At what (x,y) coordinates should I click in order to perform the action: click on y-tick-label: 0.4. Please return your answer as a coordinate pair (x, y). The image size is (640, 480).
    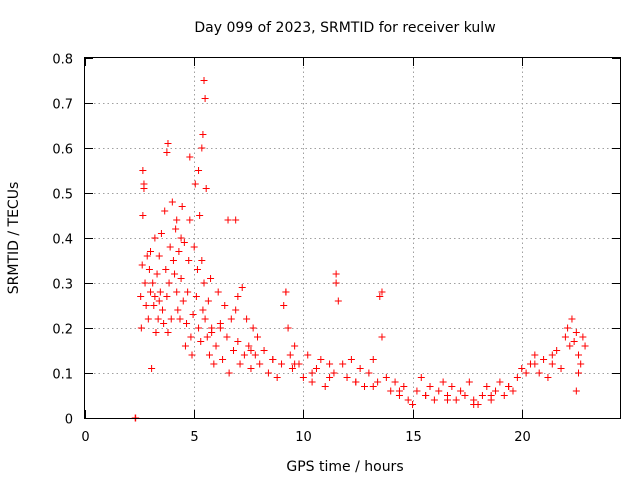
    Looking at the image, I should click on (62, 240).